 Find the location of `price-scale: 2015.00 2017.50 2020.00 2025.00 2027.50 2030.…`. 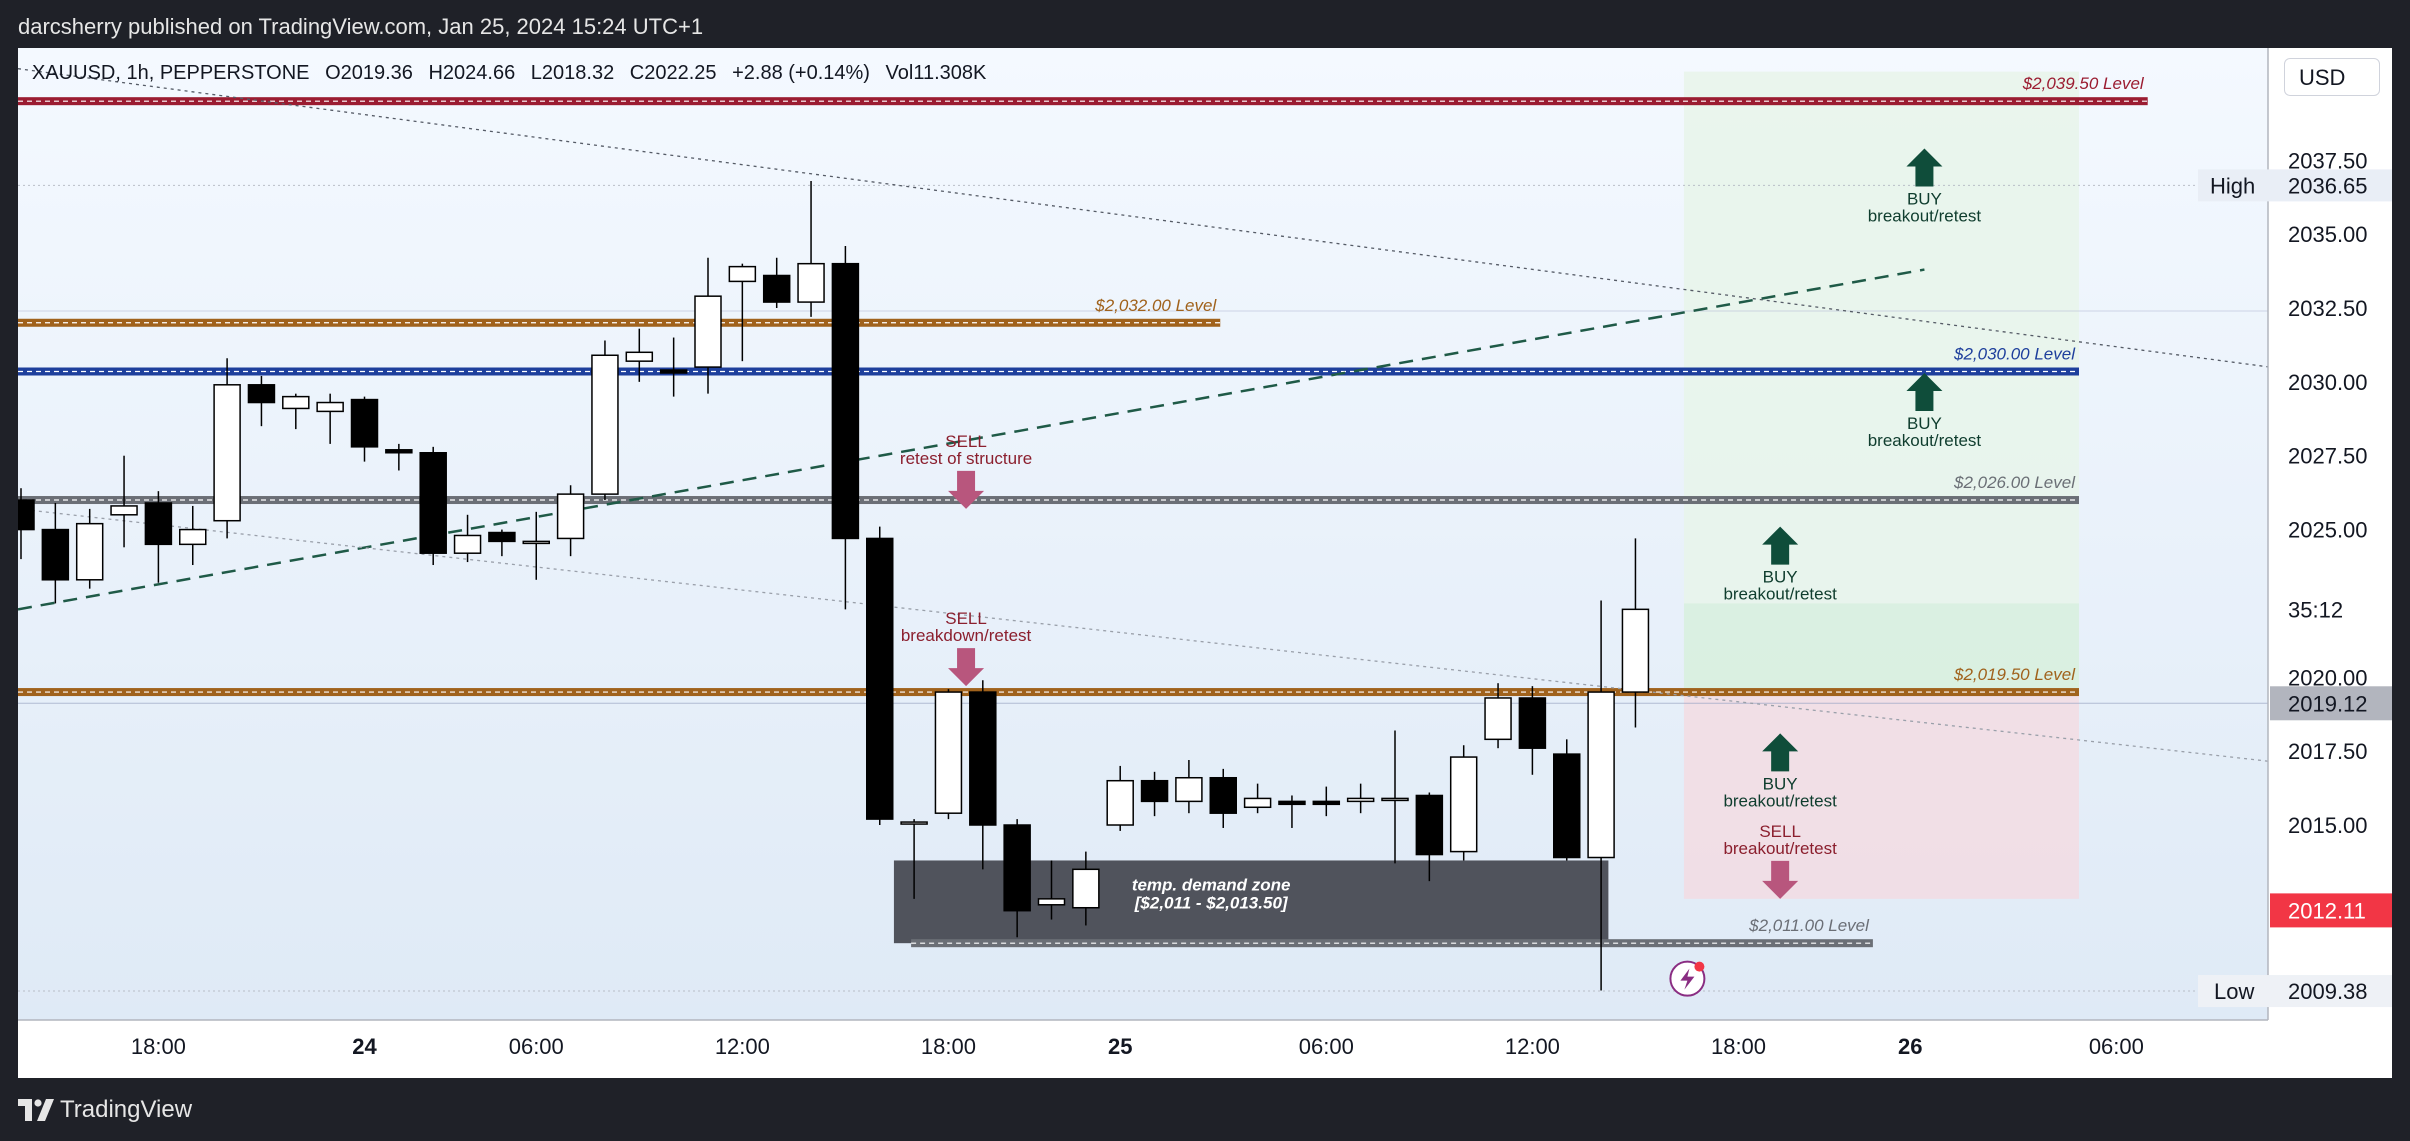

price-scale: 2015.00 2017.50 2020.00 2025.00 2027.50 2030.… is located at coordinates (2329, 563).